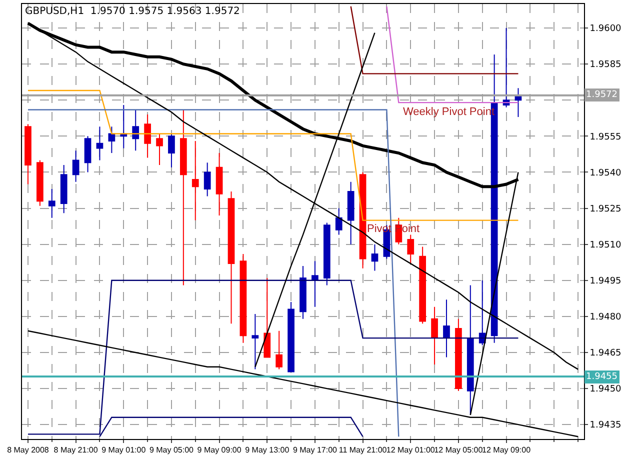 The height and width of the screenshot is (469, 625). Describe the element at coordinates (606, 209) in the screenshot. I see `y-tick-label: 1.9525` at that location.